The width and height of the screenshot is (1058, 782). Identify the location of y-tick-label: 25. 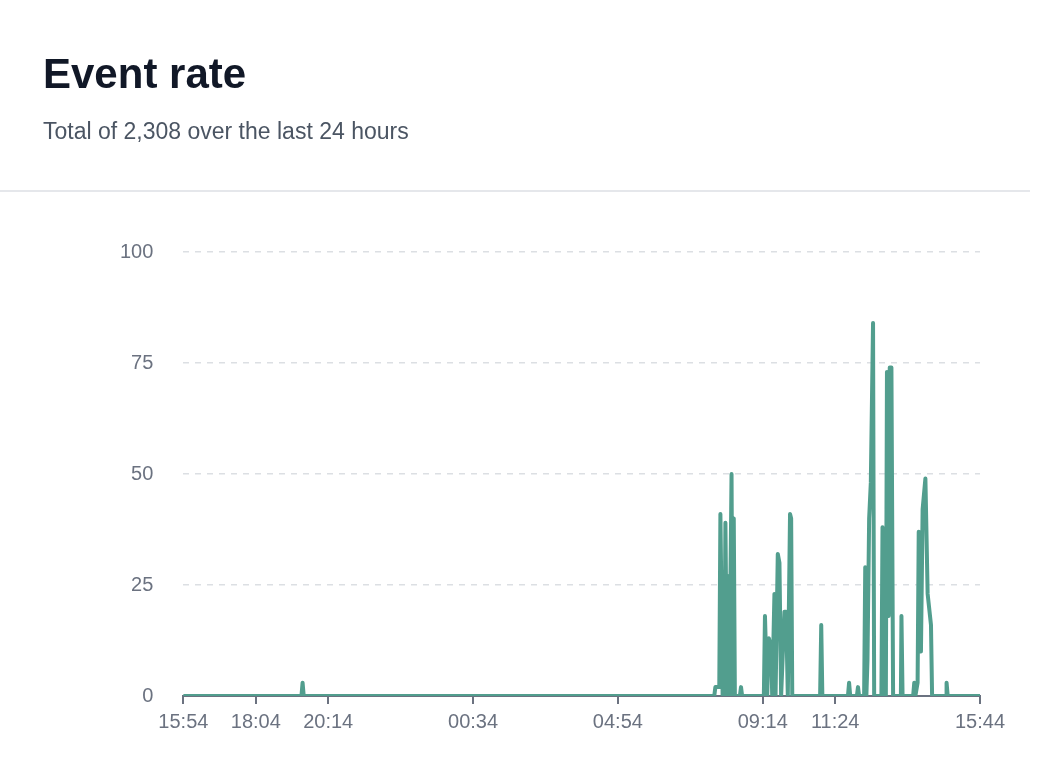
(142, 583).